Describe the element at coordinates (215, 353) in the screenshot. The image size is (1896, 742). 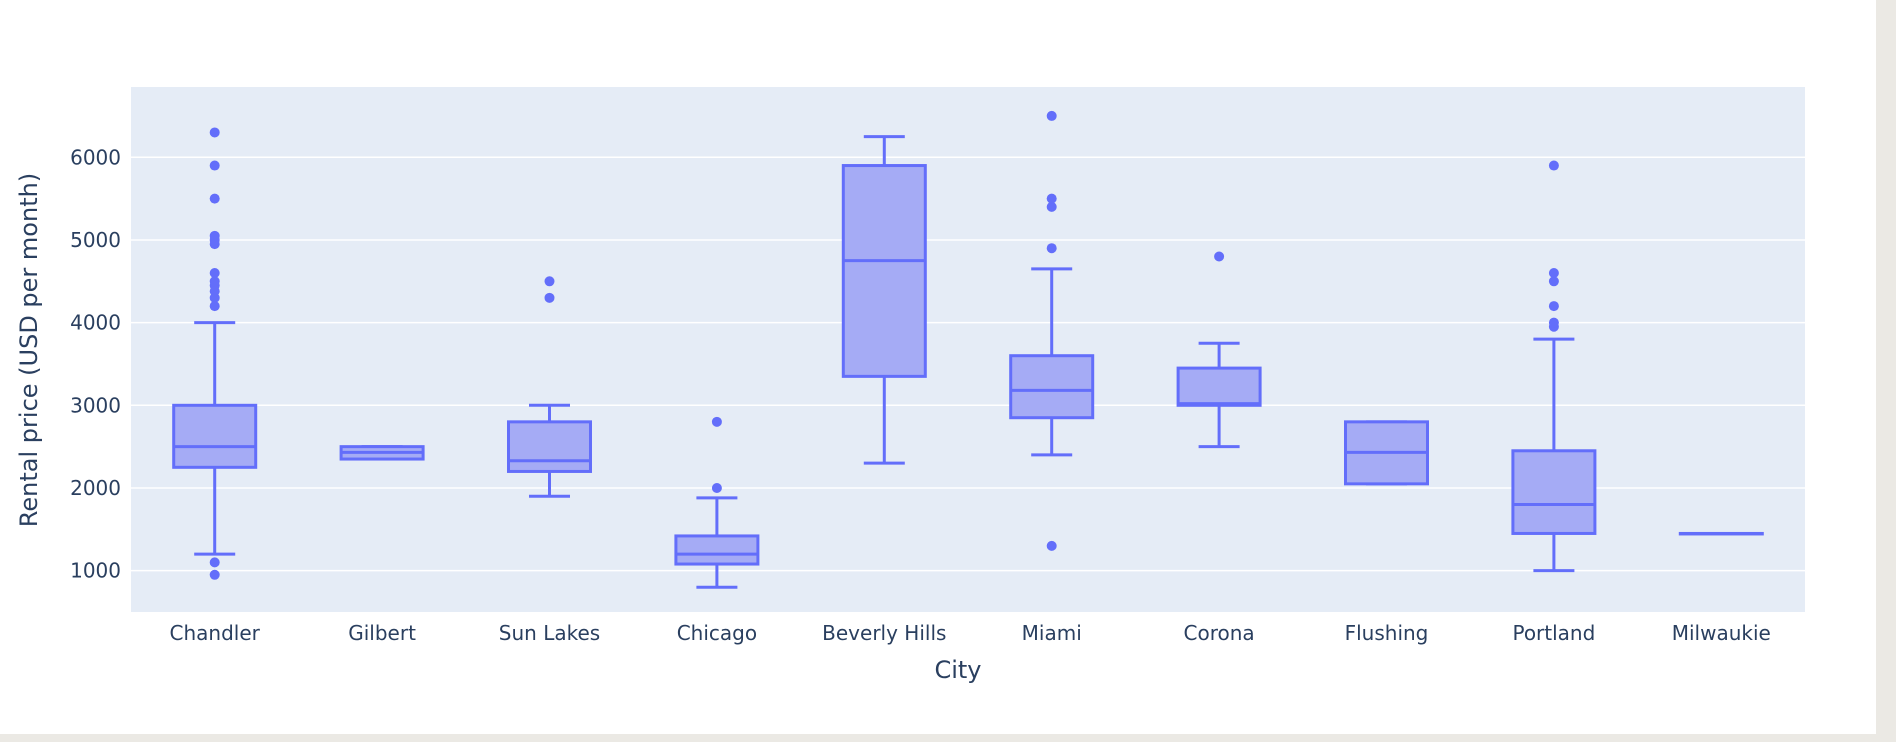
I see `box-chandler` at that location.